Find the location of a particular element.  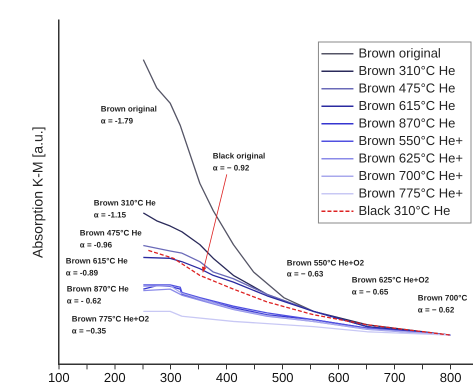

x-tick-label: 400 is located at coordinates (227, 377).